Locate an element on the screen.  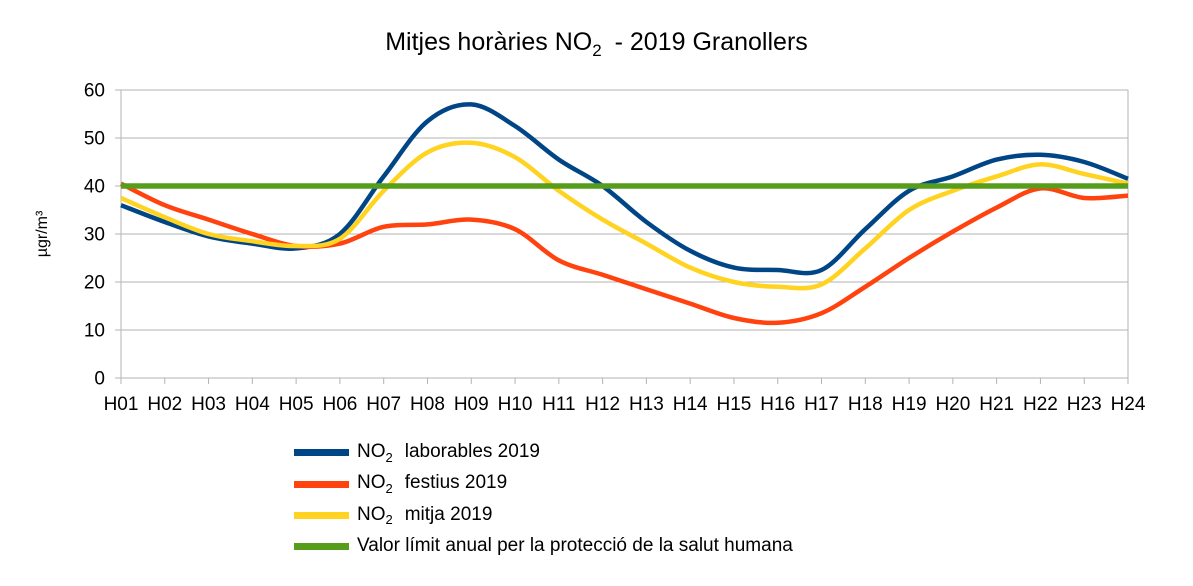
legend-swatch-laborables is located at coordinates (321, 453).